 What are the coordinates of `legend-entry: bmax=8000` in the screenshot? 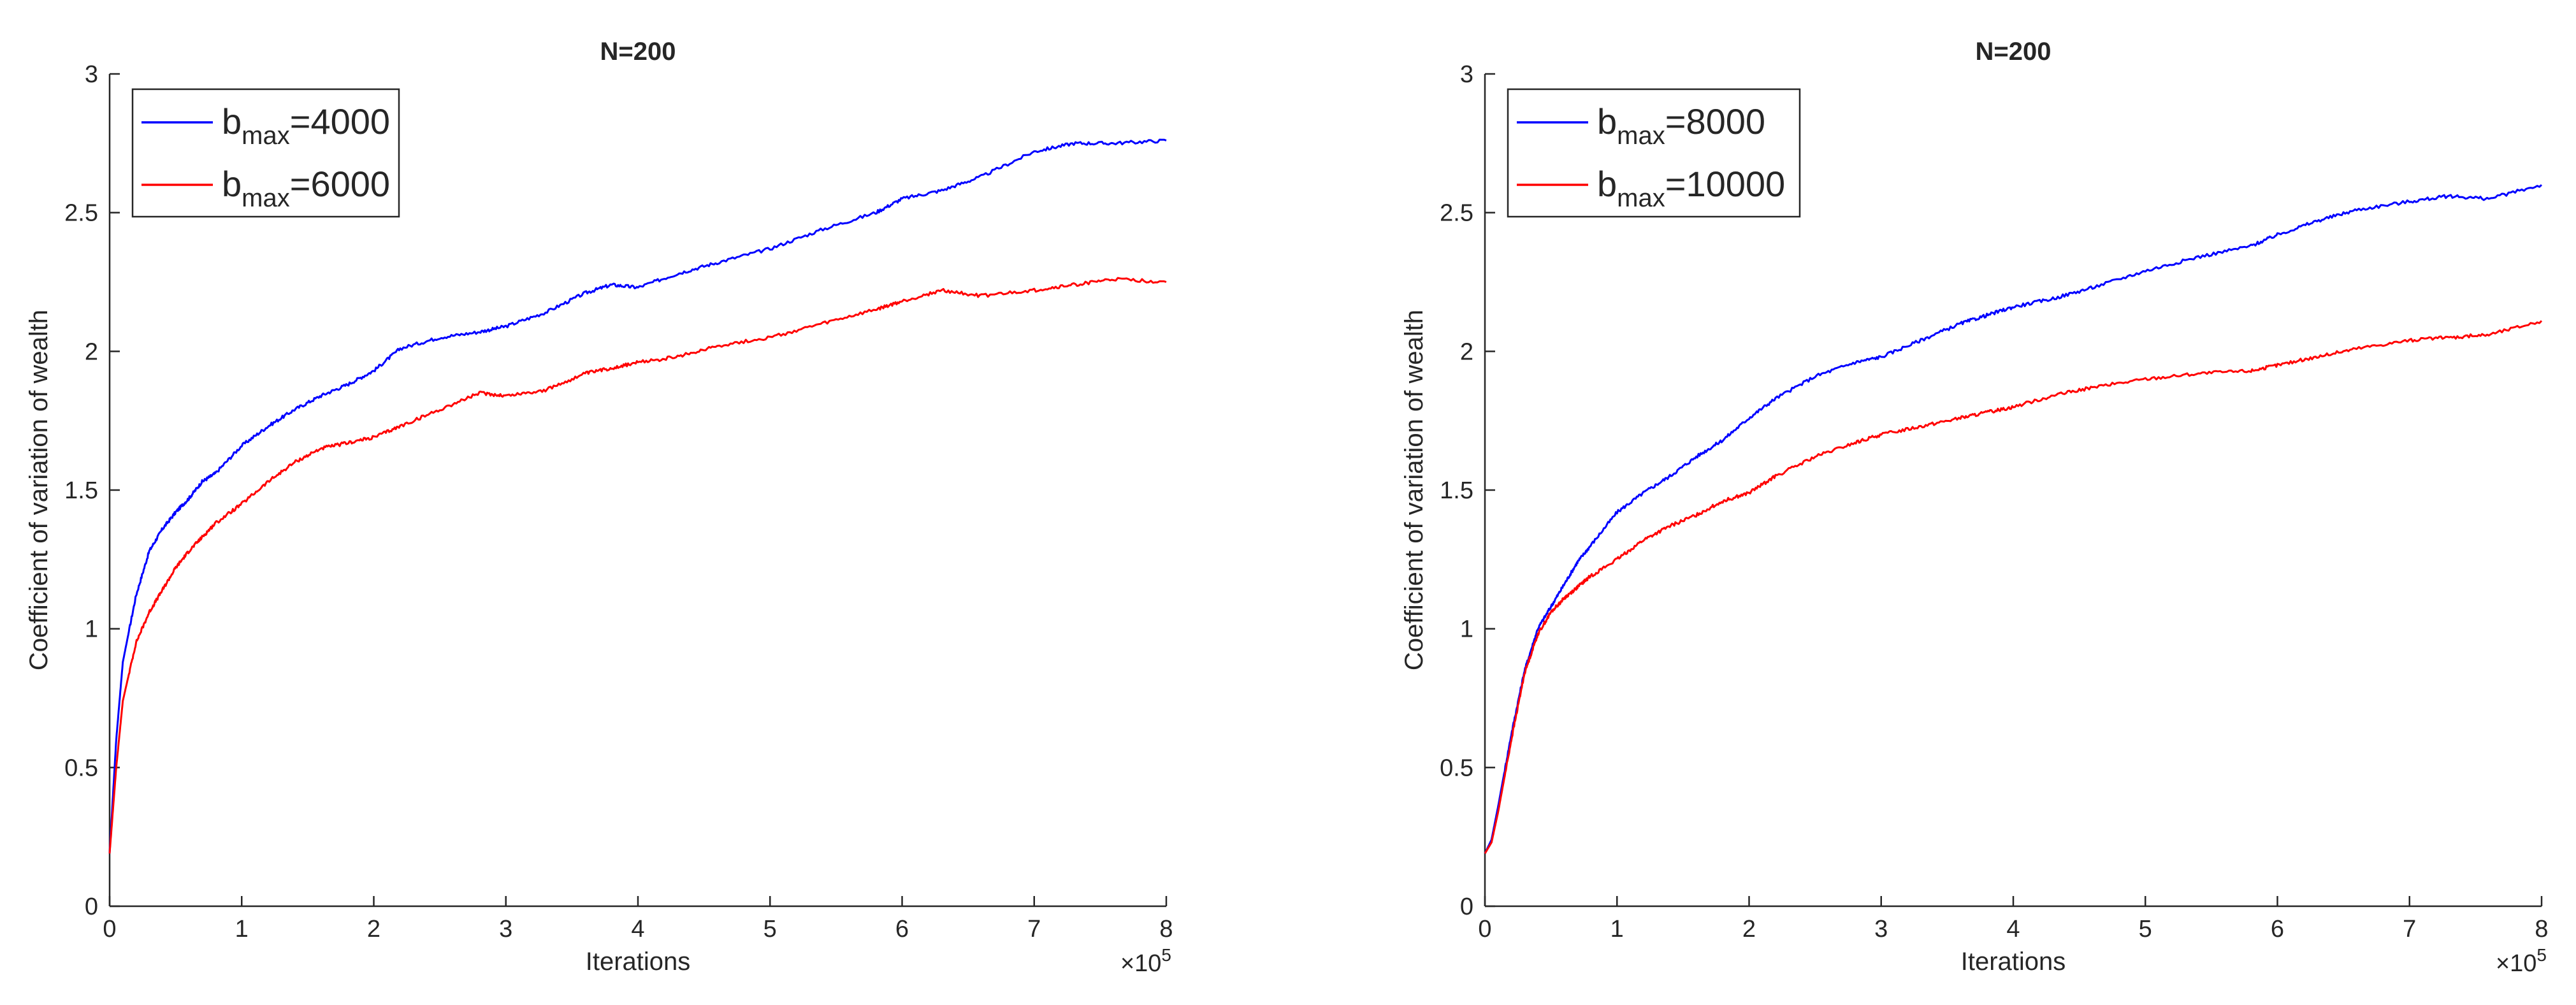 It's located at (1681, 125).